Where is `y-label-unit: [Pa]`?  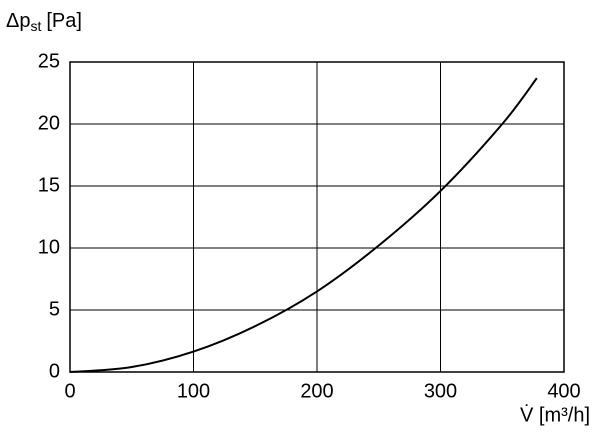 y-label-unit: [Pa] is located at coordinates (64, 21).